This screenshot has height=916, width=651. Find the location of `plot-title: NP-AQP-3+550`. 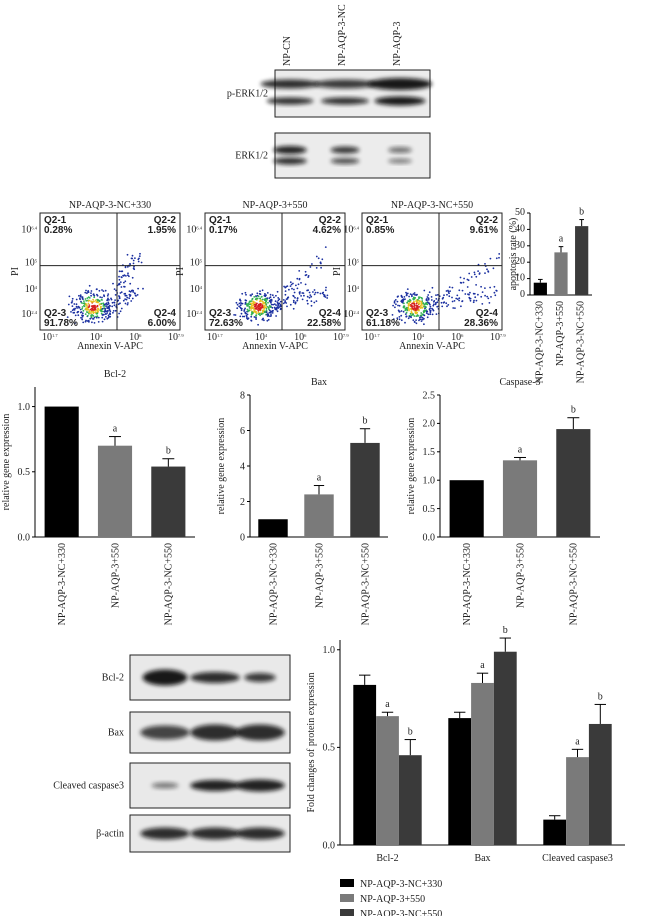

plot-title: NP-AQP-3+550 is located at coordinates (274, 205).